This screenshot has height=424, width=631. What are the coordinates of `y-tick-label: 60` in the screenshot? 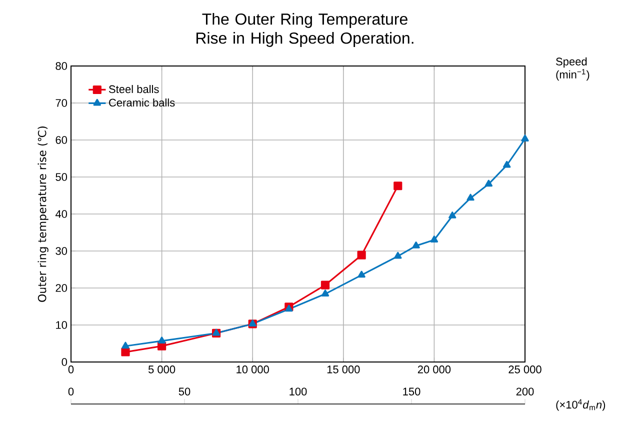 It's located at (62, 140).